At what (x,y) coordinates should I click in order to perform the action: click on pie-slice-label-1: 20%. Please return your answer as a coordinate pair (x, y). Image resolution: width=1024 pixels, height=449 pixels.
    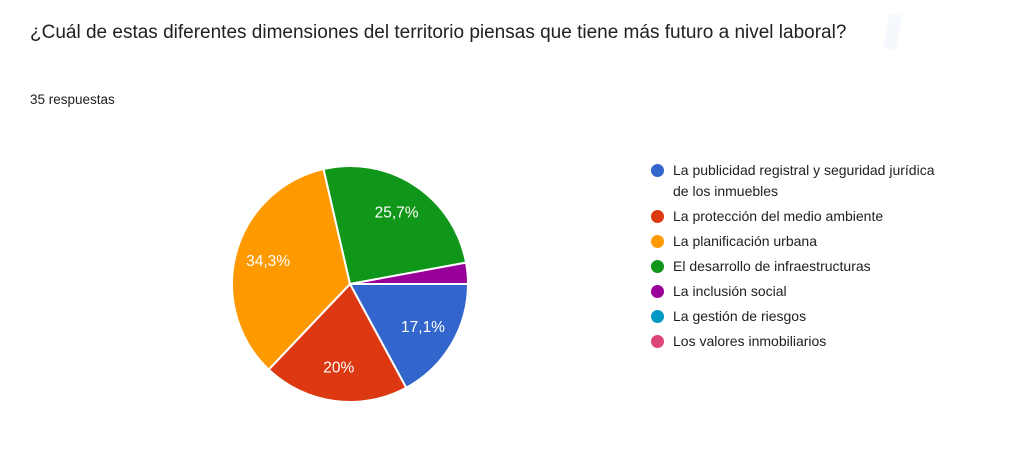
    Looking at the image, I should click on (338, 368).